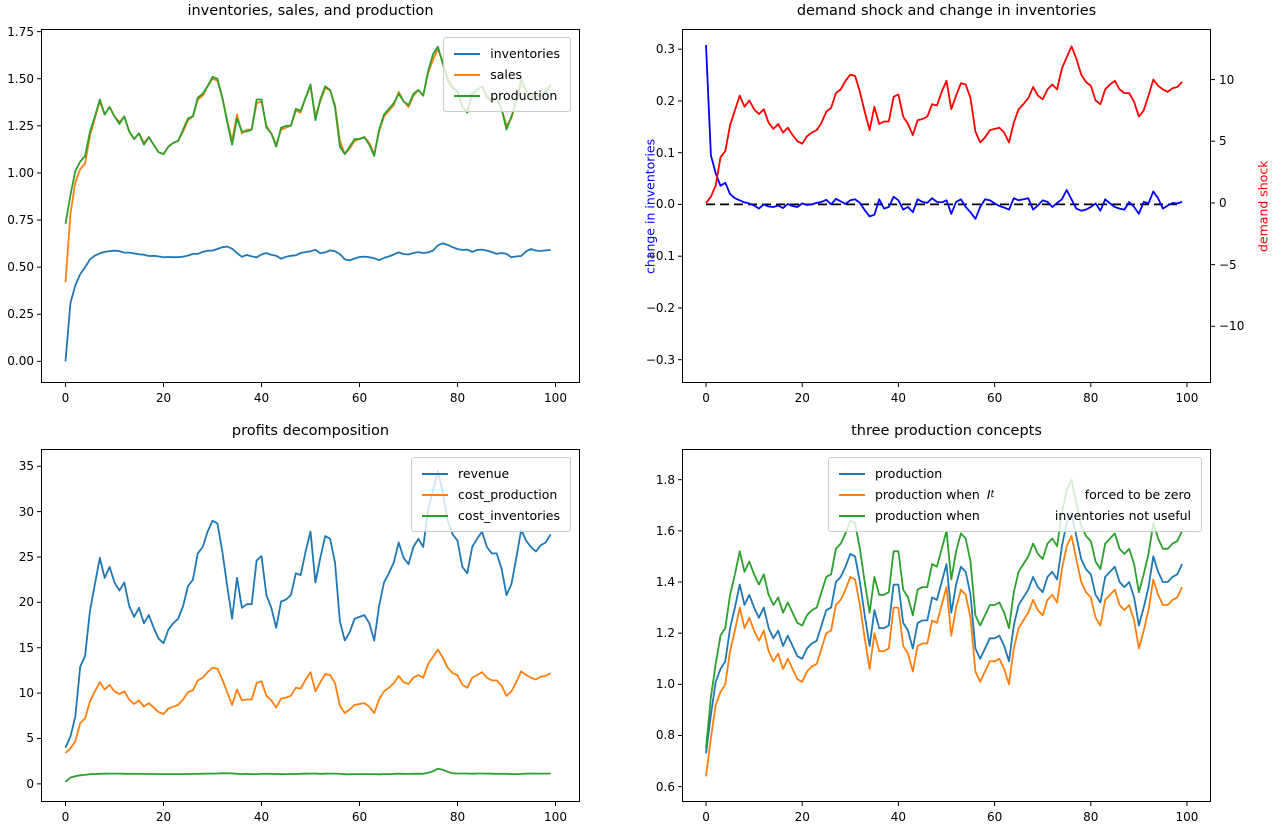 The height and width of the screenshot is (834, 1281). What do you see at coordinates (944, 124) in the screenshot?
I see `series-demand-shock-line` at bounding box center [944, 124].